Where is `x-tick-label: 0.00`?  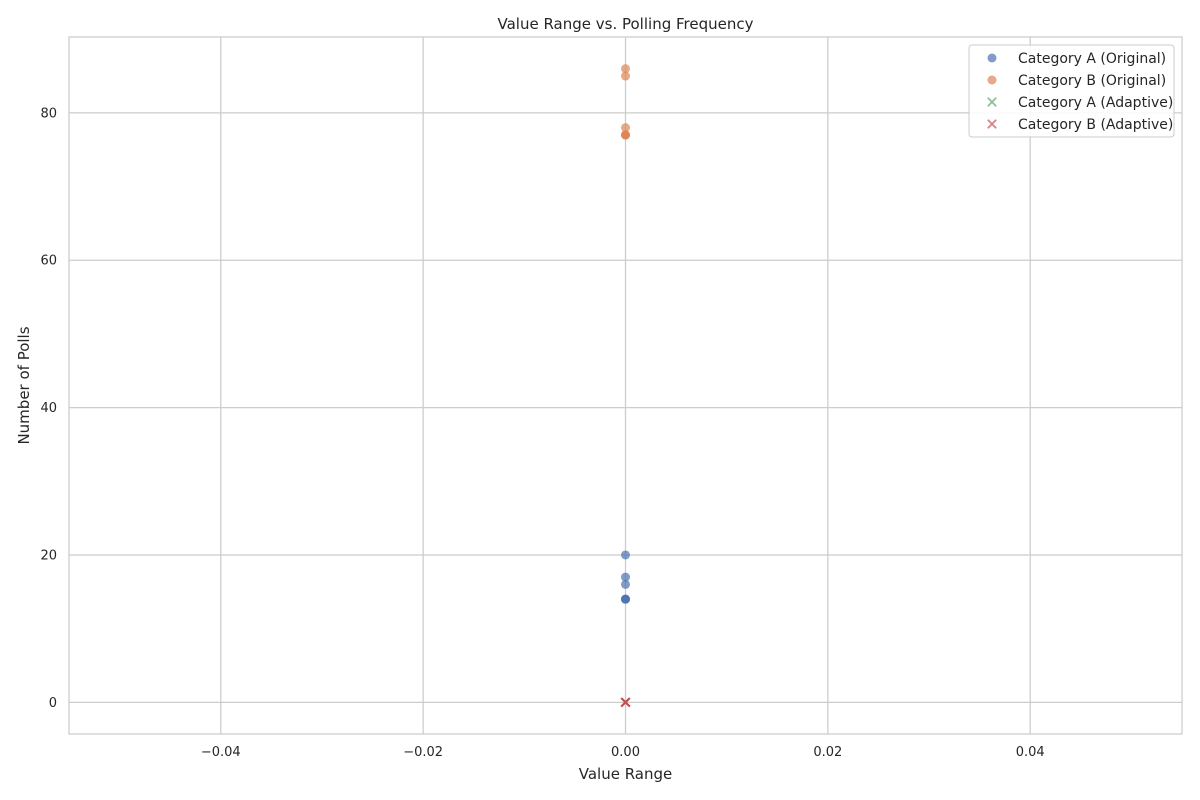
x-tick-label: 0.00 is located at coordinates (625, 752).